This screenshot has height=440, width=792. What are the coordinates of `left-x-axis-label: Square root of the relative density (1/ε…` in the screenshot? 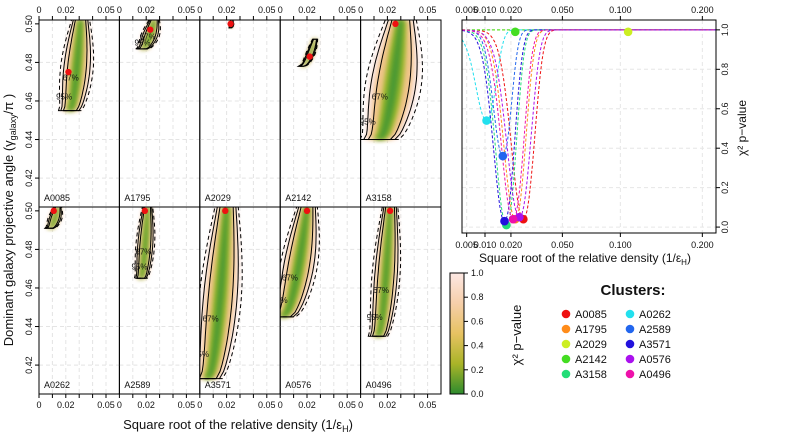 It's located at (238, 425).